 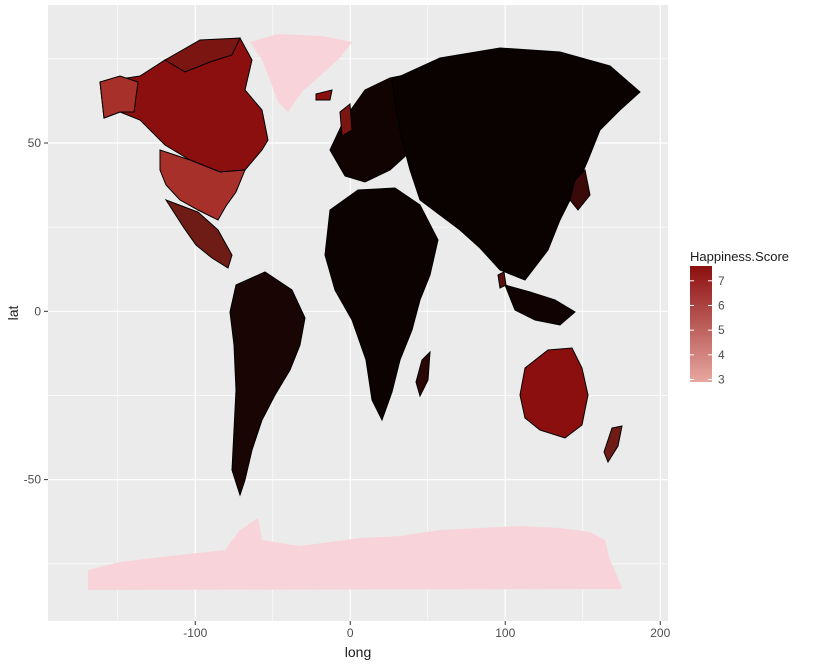 What do you see at coordinates (35, 143) in the screenshot?
I see `y-tick-label: 50` at bounding box center [35, 143].